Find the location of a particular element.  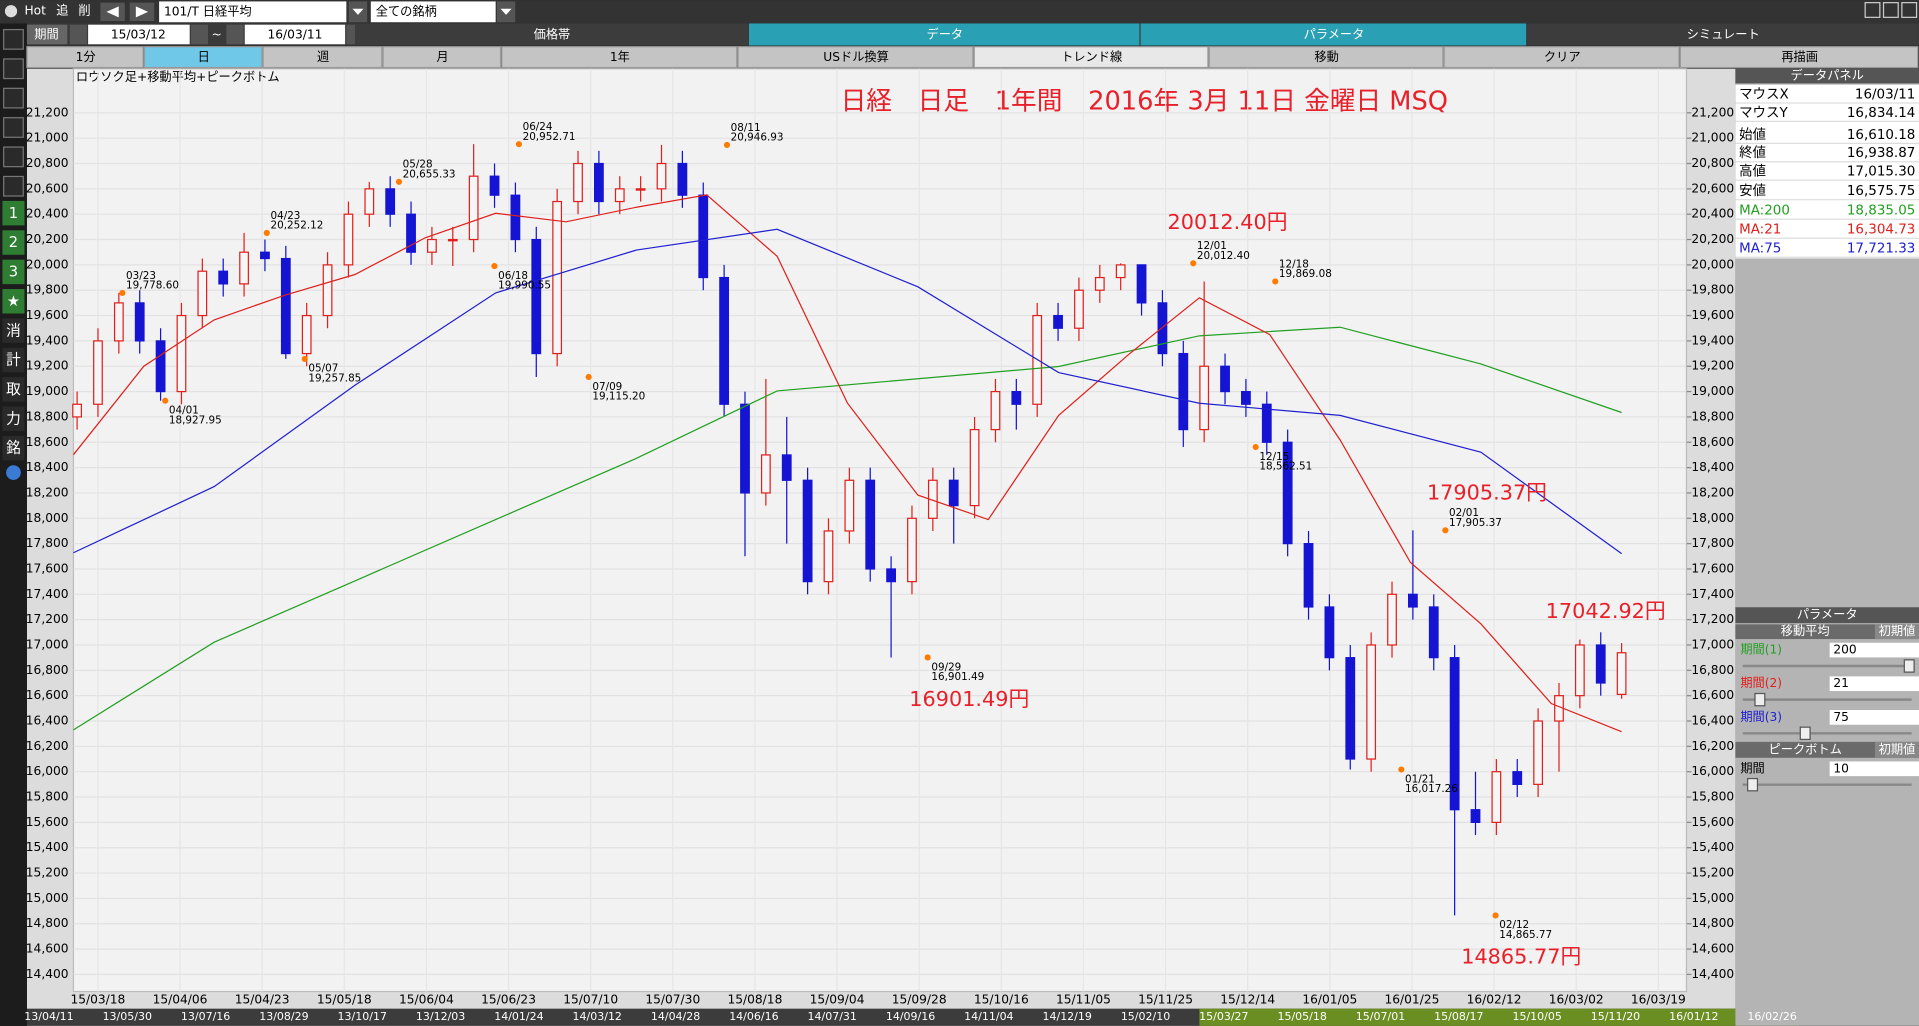

y-tick-label-right: 15,000 is located at coordinates (1712, 898).